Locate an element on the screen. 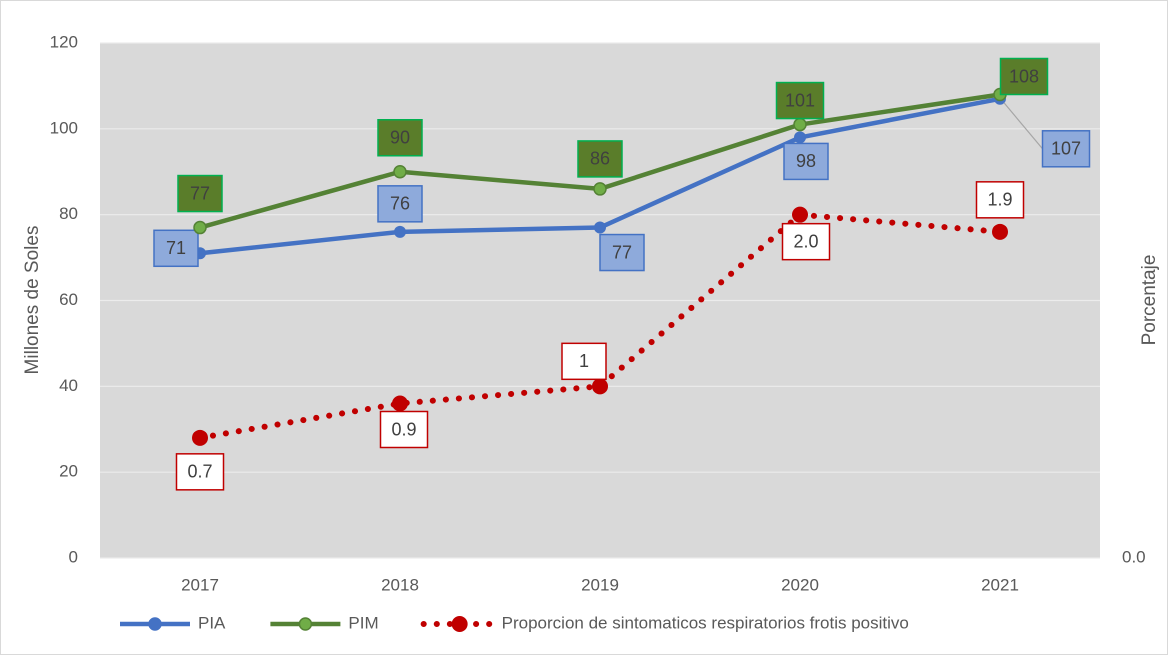 This screenshot has height=655, width=1168. x-tick-label: 2018 is located at coordinates (400, 584).